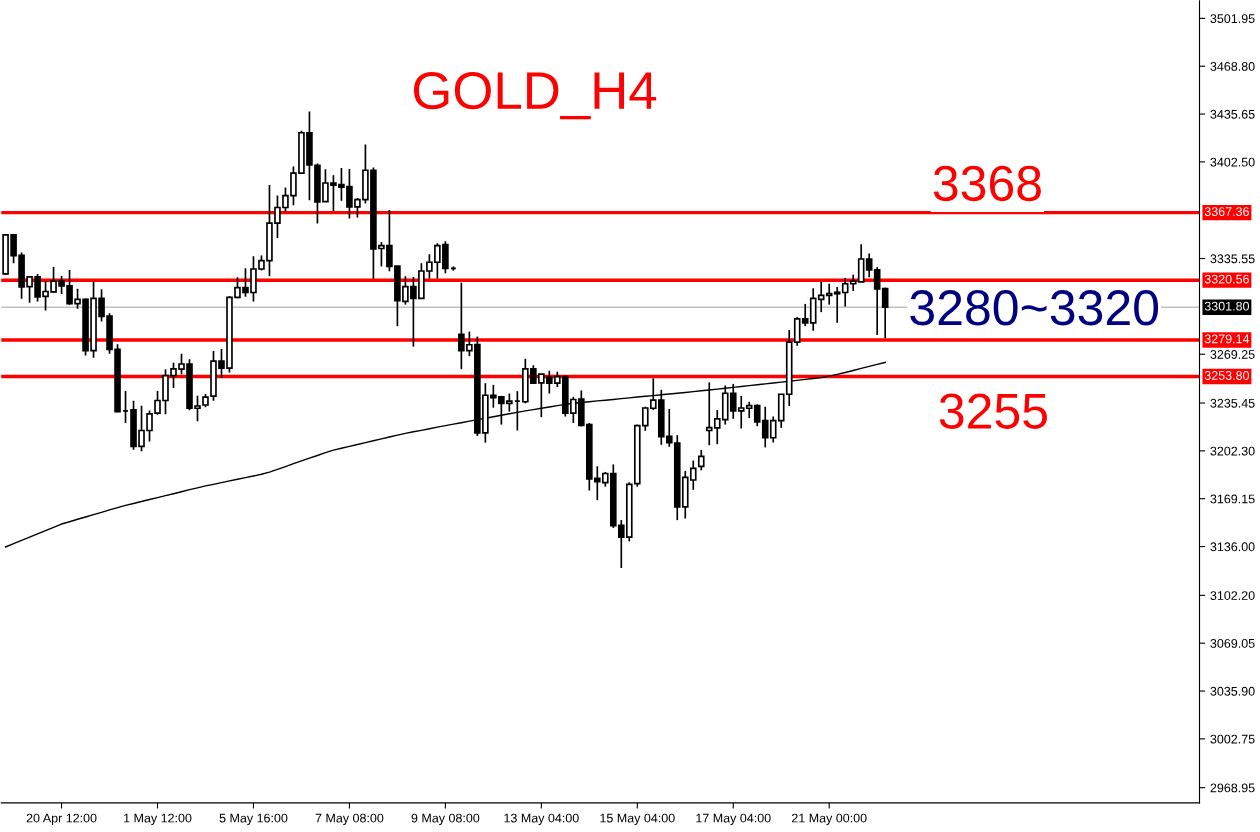 The image size is (1260, 832). Describe the element at coordinates (1232, 451) in the screenshot. I see `y-tick-label: 3202.30` at that location.